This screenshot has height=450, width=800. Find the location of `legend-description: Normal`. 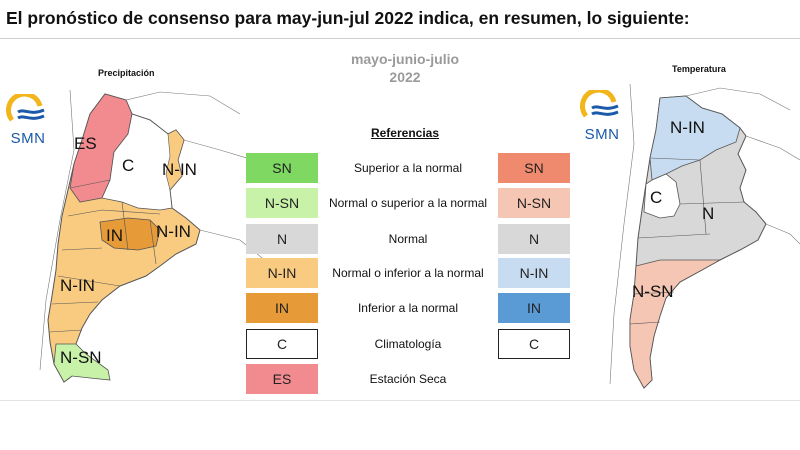

legend-description: Normal is located at coordinates (408, 239).